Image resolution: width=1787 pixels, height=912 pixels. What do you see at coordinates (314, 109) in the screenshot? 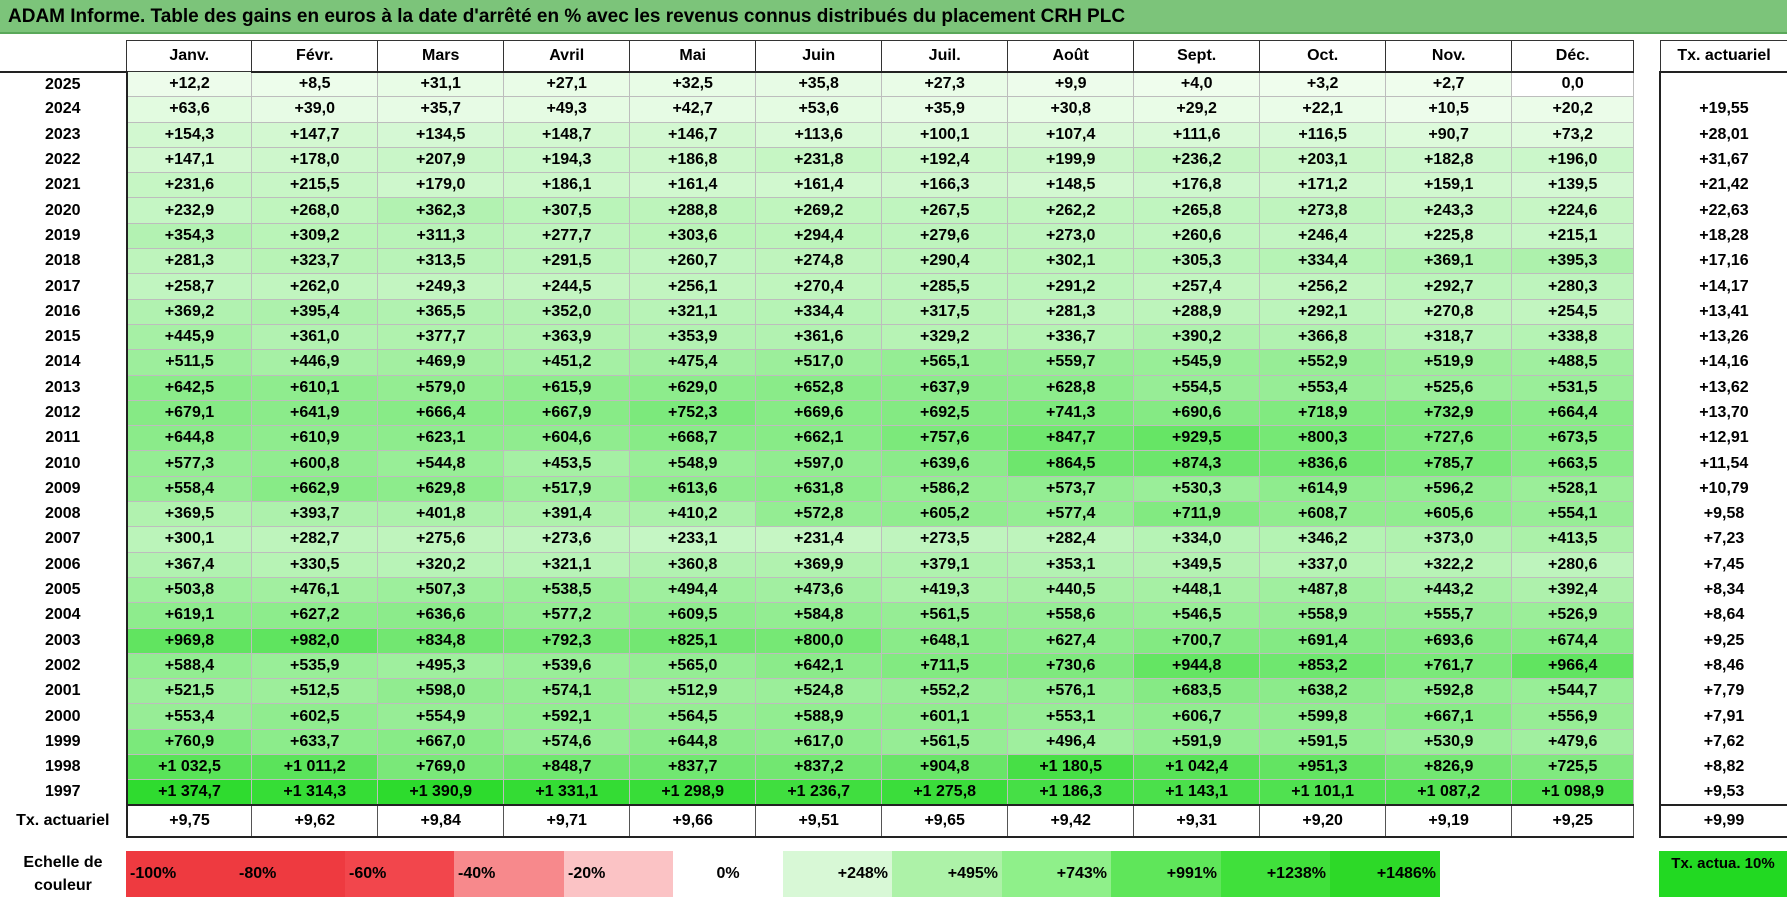
I see `gain-cell: +39,0` at bounding box center [314, 109].